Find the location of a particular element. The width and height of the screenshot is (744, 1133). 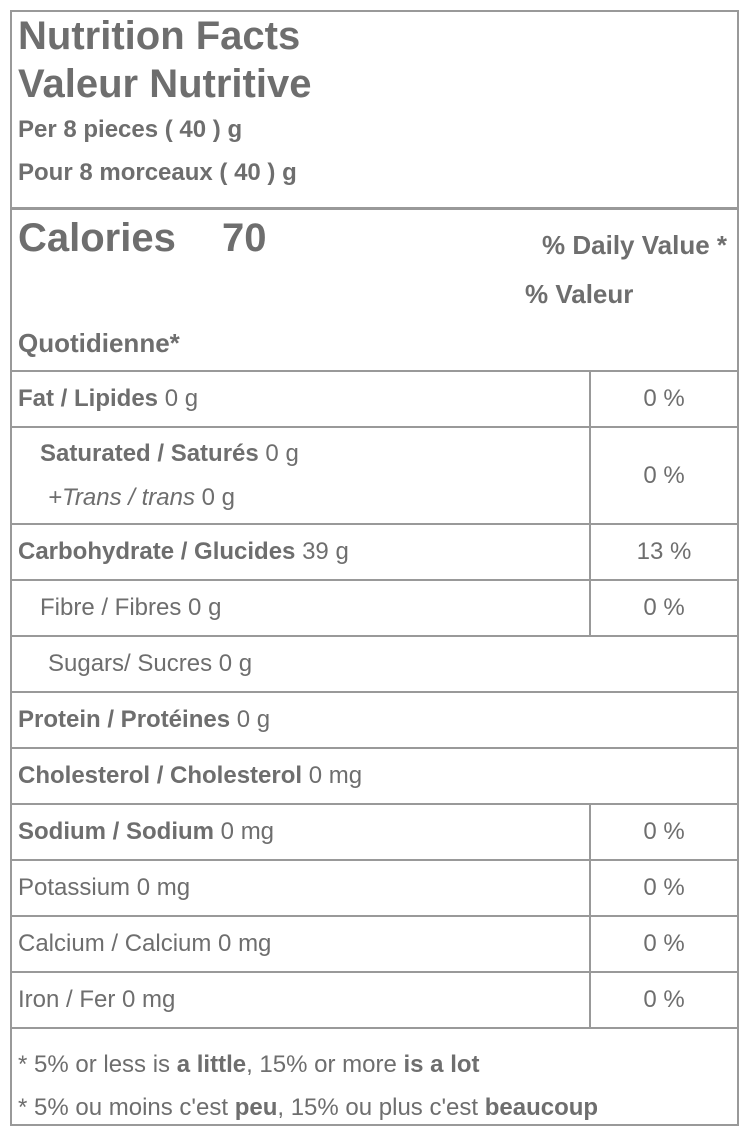

nutrient-label: Calcium / Calcium is located at coordinates (115, 943).